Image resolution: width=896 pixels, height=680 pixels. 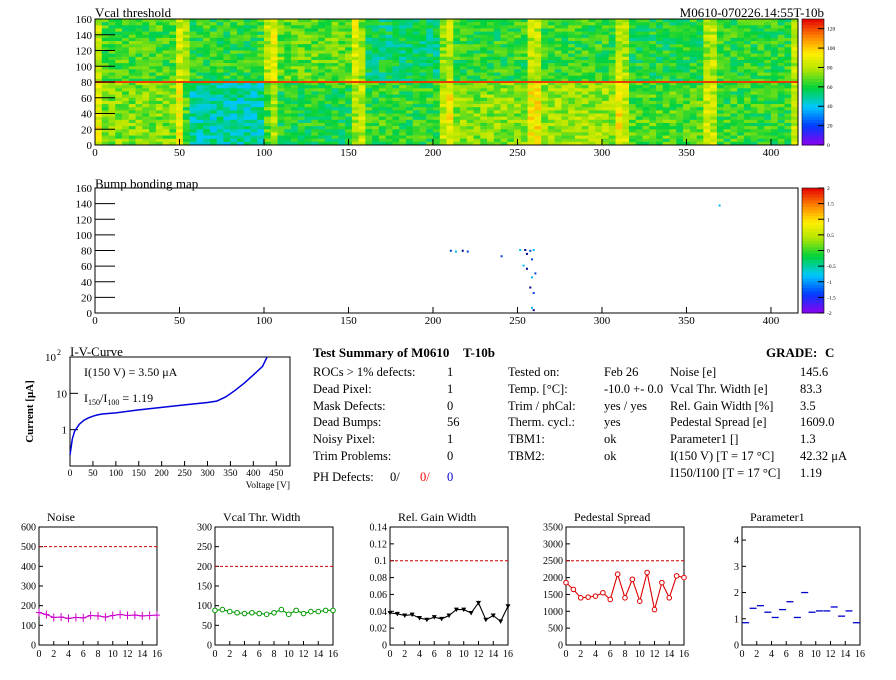 What do you see at coordinates (828, 146) in the screenshot?
I see `palette-tick-label: 0` at bounding box center [828, 146].